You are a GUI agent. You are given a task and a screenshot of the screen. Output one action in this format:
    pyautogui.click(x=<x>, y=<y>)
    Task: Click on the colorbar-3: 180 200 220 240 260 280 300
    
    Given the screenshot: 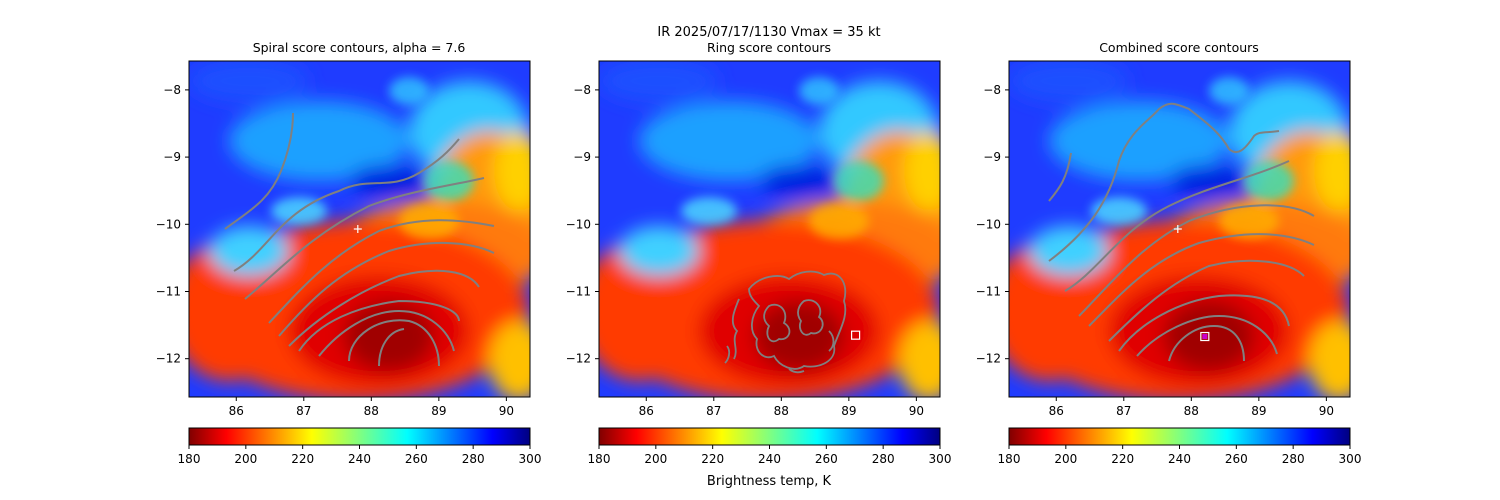 What is the action you would take?
    pyautogui.click(x=1180, y=446)
    